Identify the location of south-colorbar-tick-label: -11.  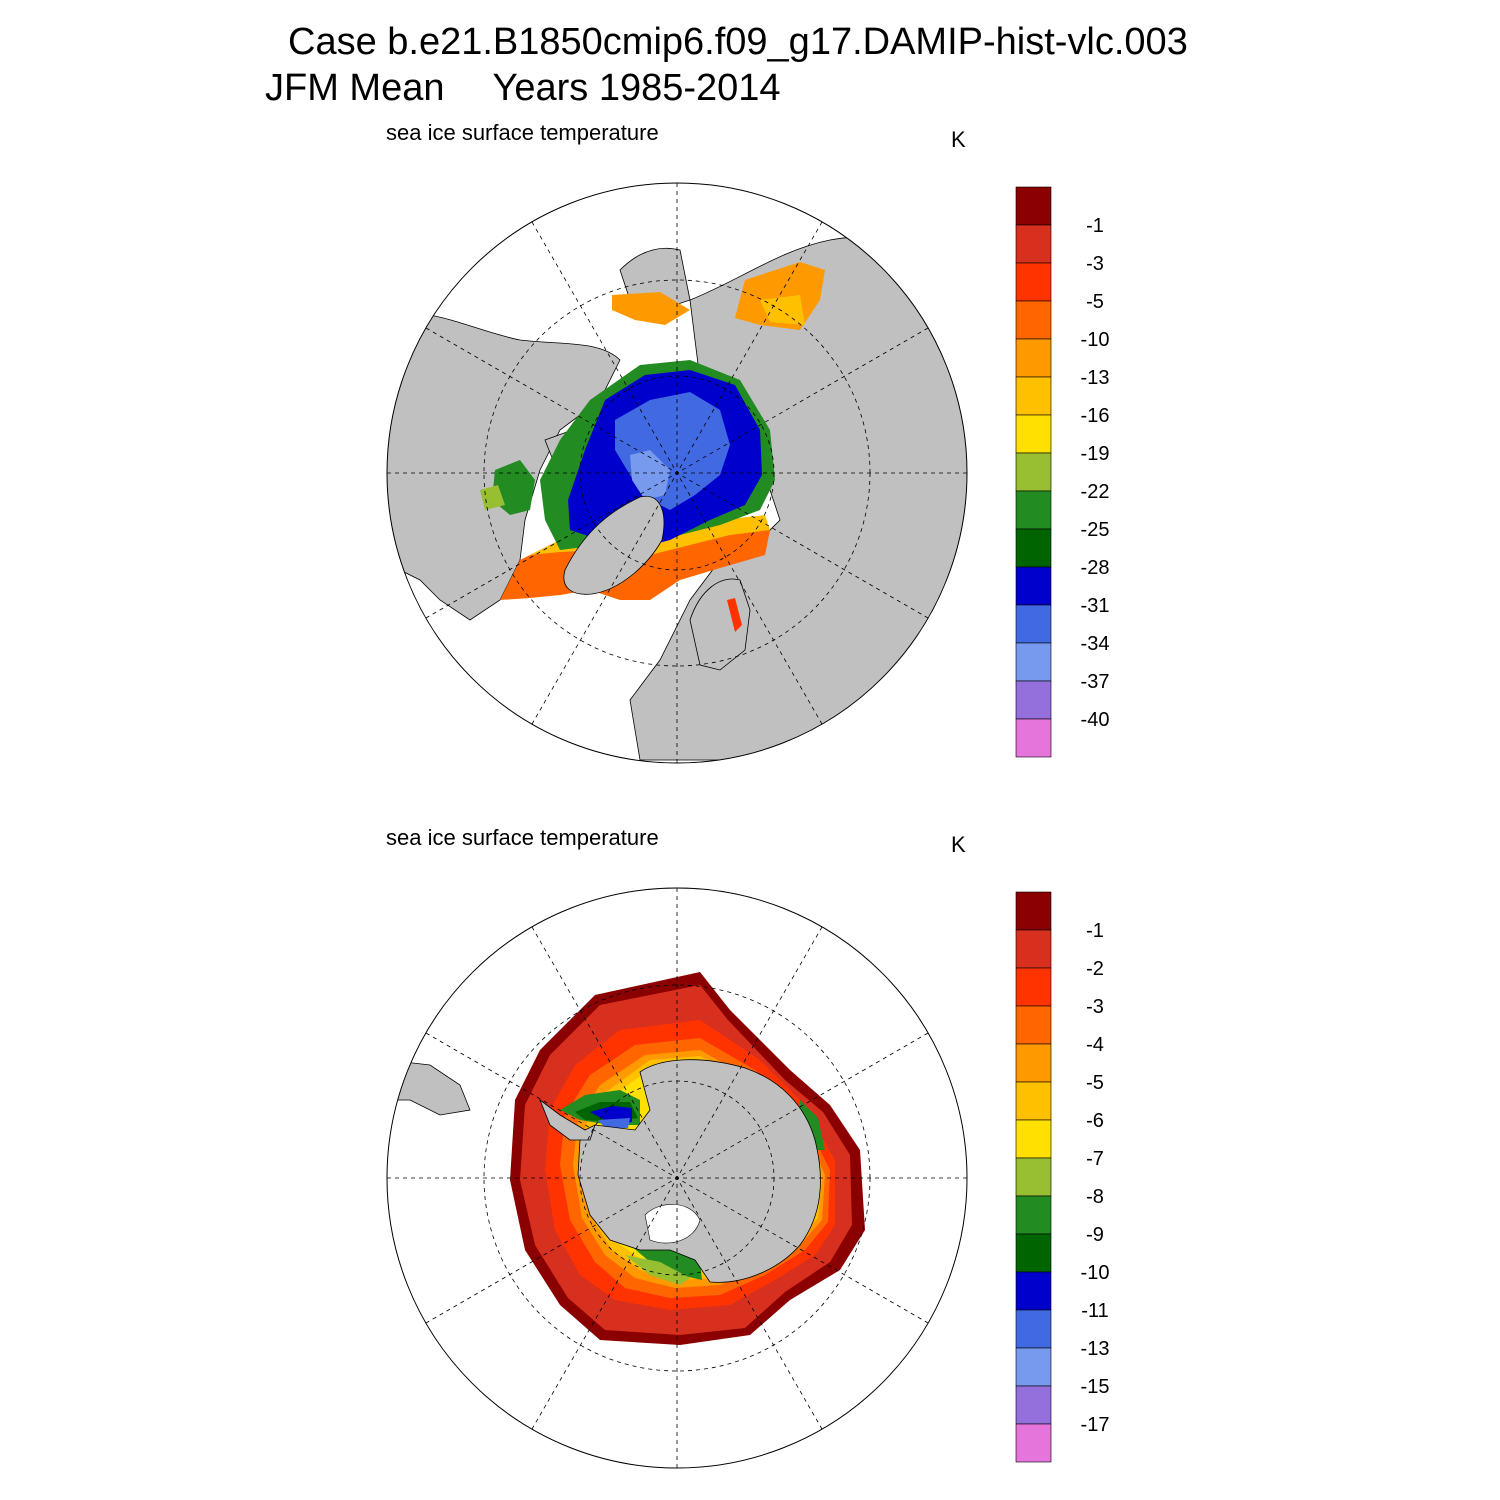
(1094, 1311).